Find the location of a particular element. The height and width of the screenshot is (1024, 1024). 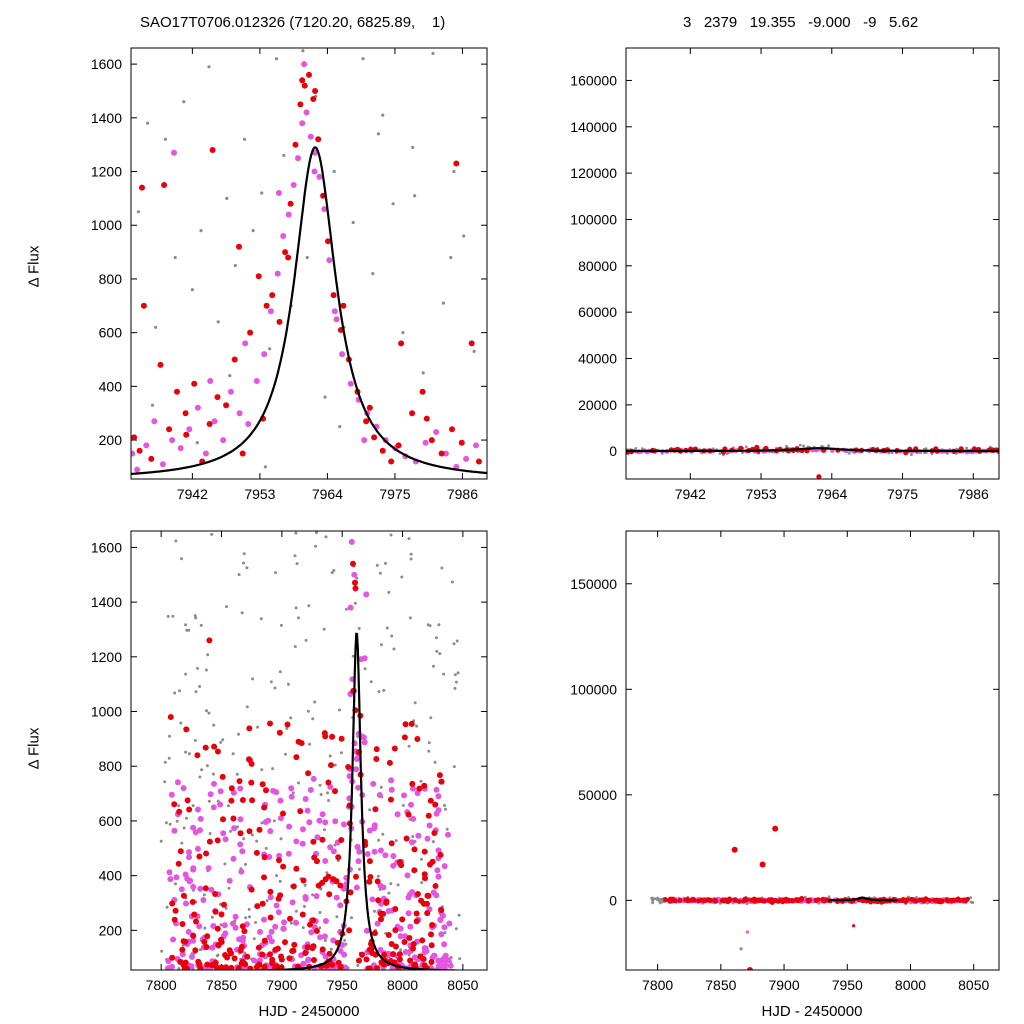

x-tick-label: 7953 is located at coordinates (760, 494).